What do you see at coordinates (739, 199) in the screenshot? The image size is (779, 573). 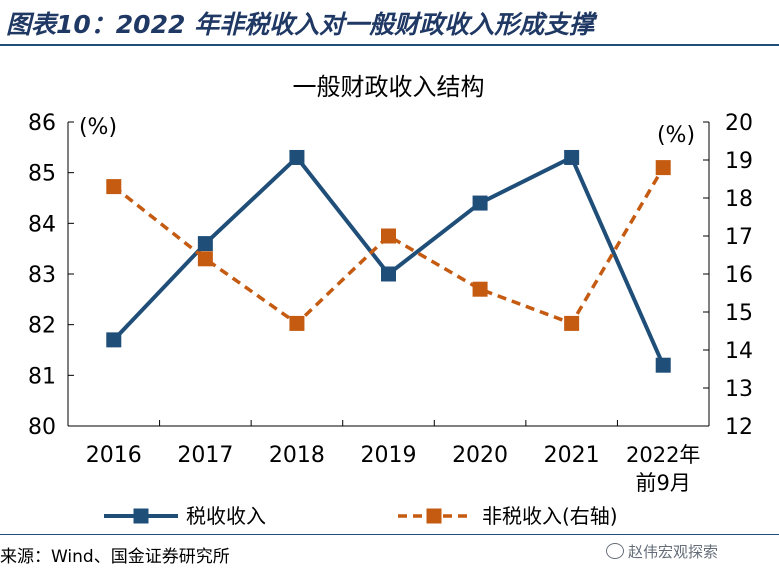 I see `y-right-tick-label: 18` at bounding box center [739, 199].